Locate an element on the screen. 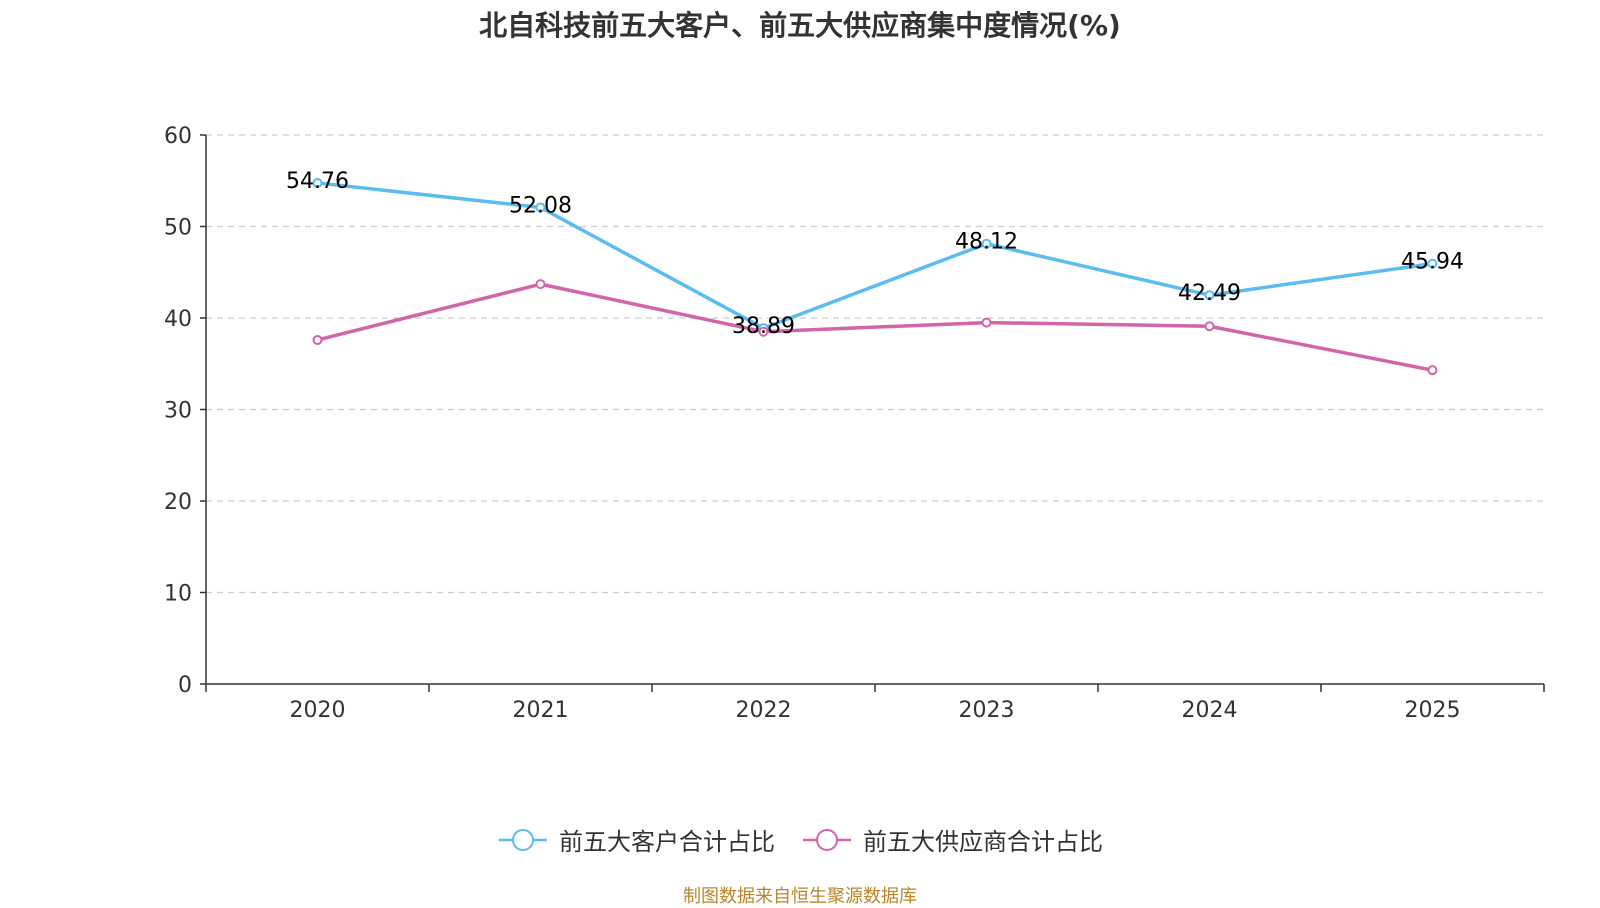  y-tick-label: 60 is located at coordinates (178, 136).